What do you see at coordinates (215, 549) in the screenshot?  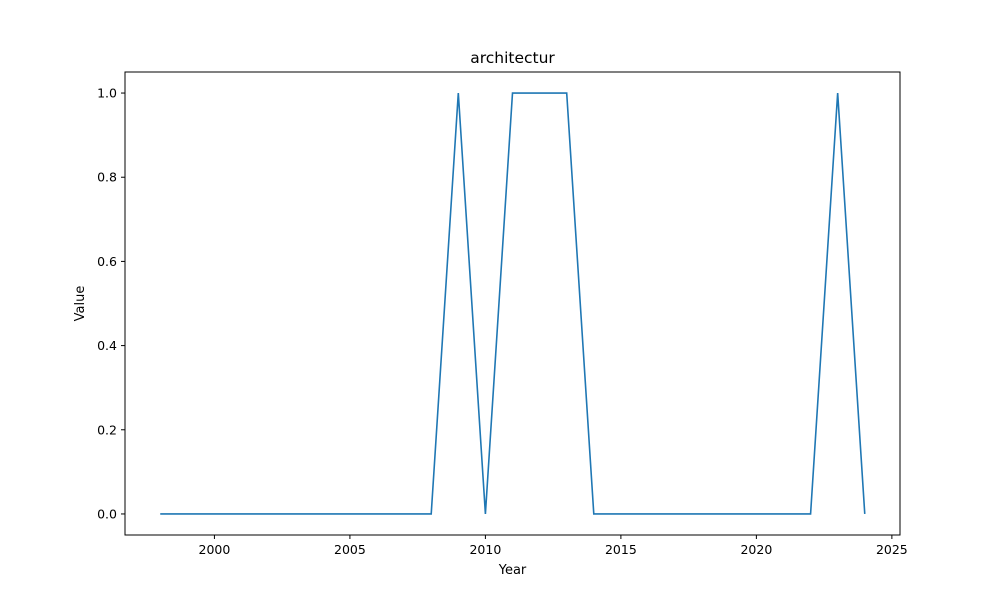 I see `x-tick-label: 2000` at bounding box center [215, 549].